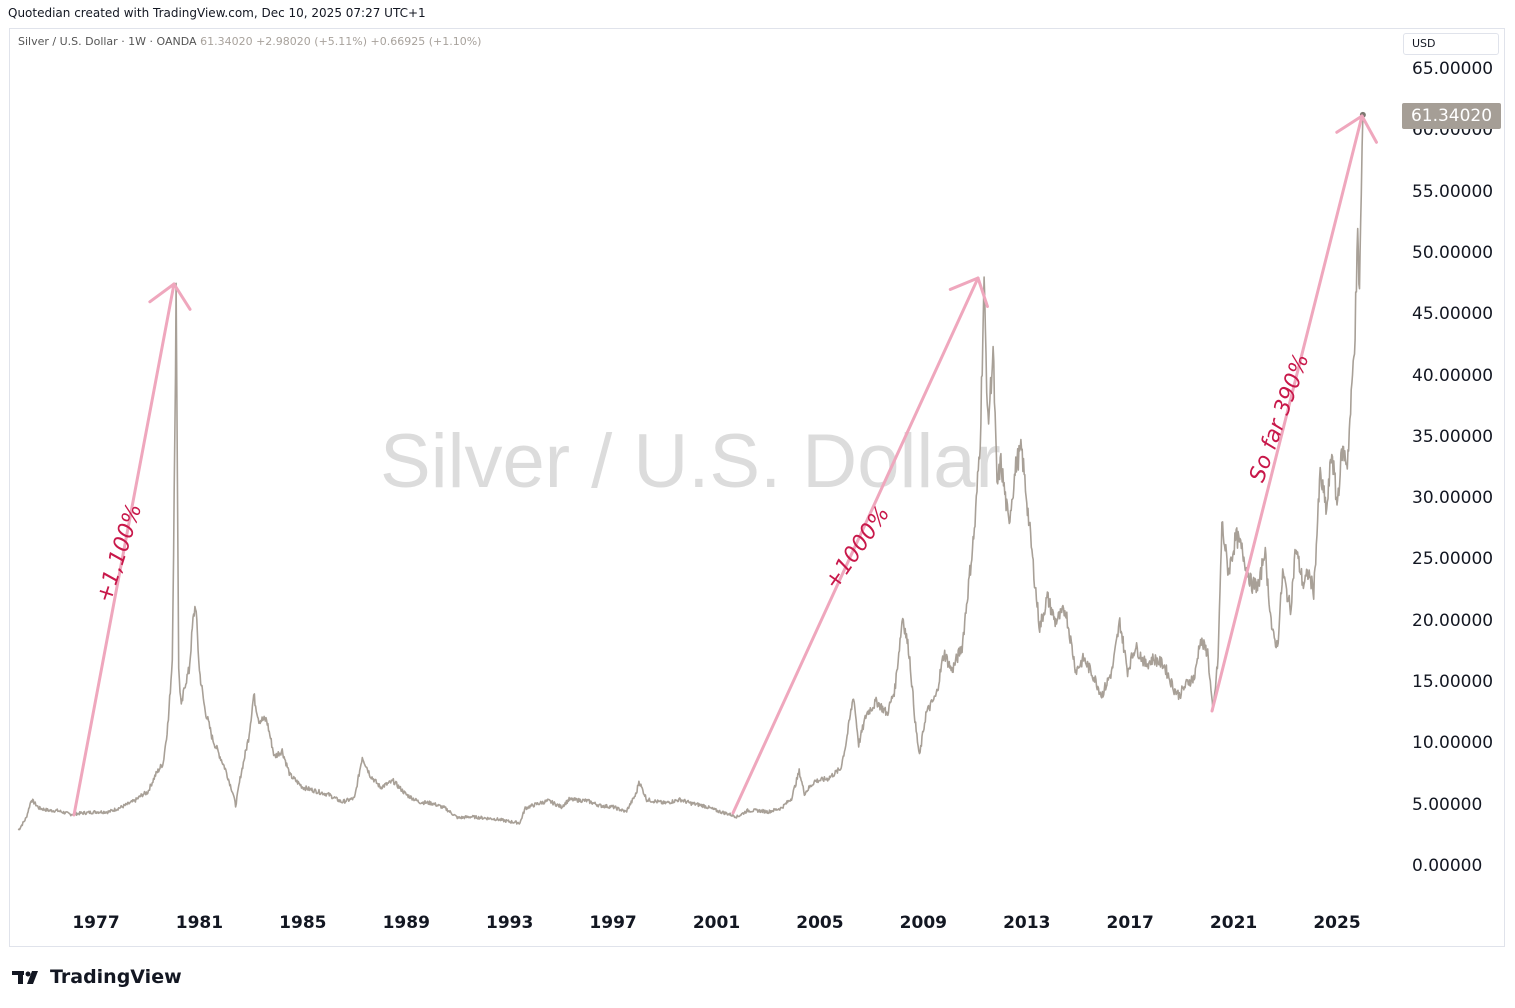 The image size is (1515, 1008). What do you see at coordinates (312, 41) in the screenshot?
I see `legend-change: +2.98020 (+5.11%)` at bounding box center [312, 41].